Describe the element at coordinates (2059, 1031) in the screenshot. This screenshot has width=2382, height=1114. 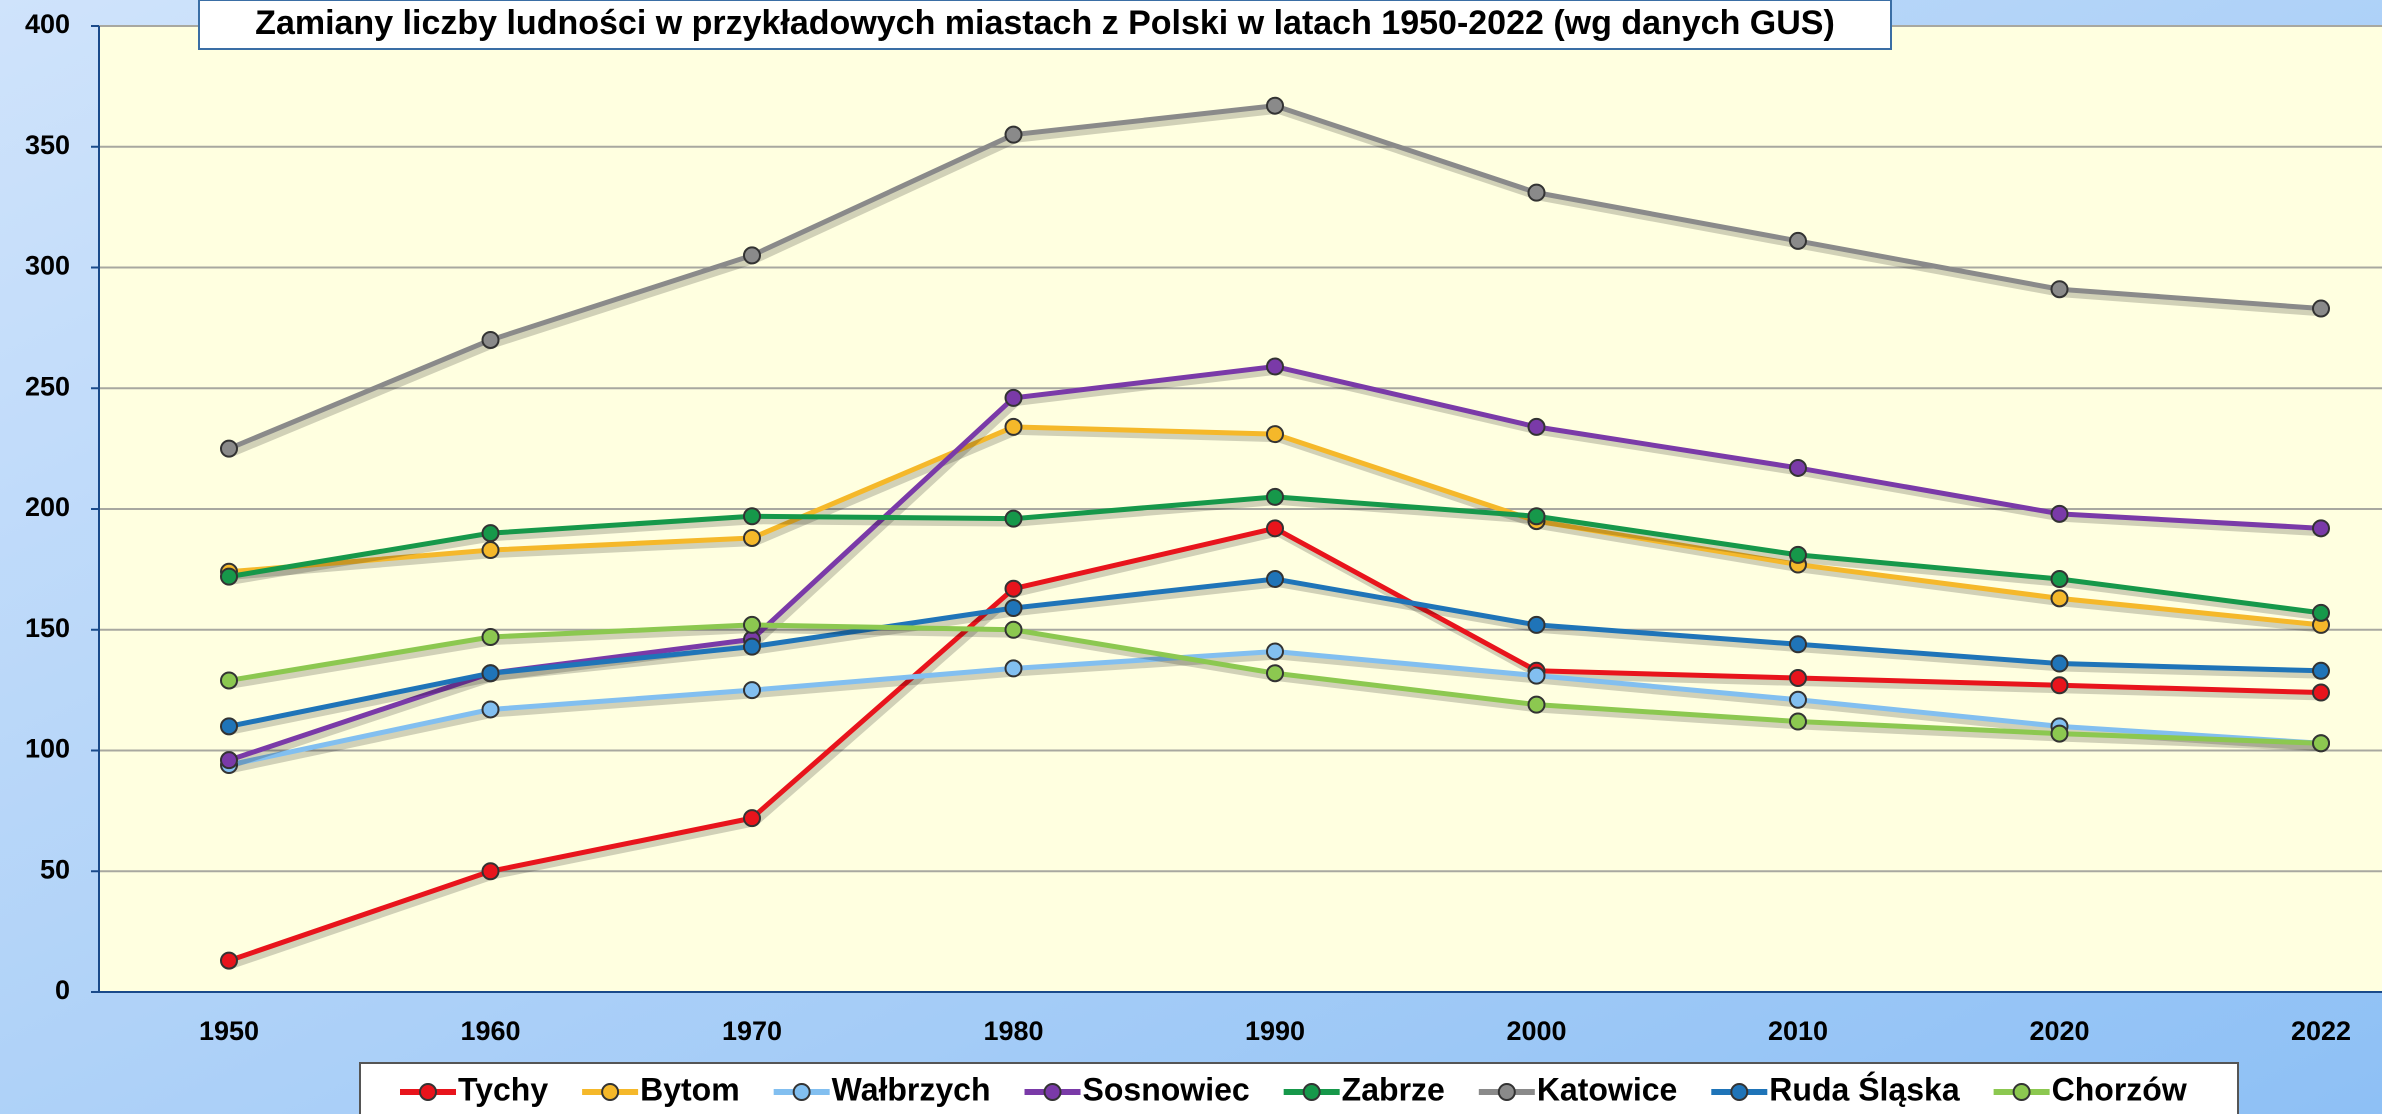
I see `x-tick-label: 2020` at that location.